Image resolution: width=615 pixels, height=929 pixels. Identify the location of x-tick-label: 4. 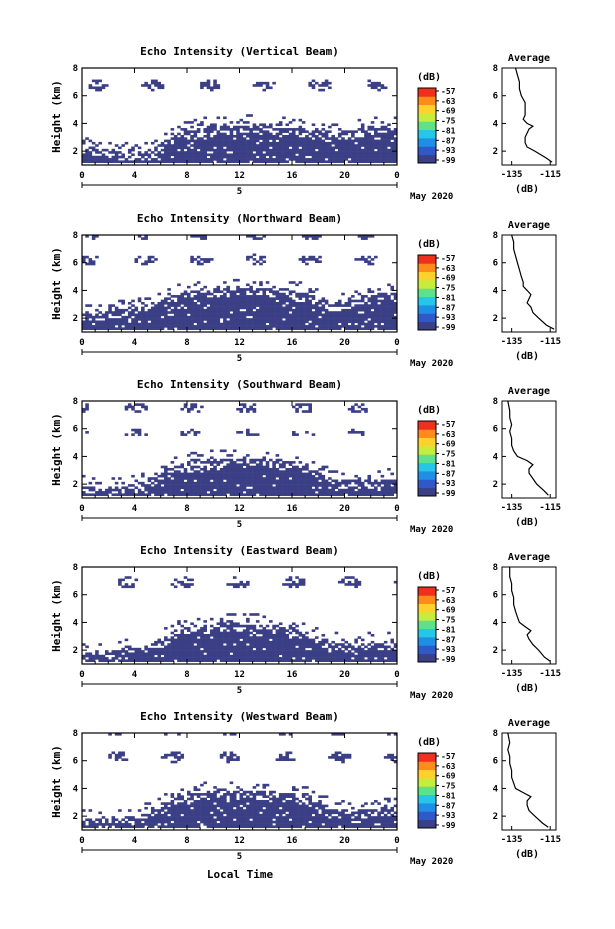
(135, 509).